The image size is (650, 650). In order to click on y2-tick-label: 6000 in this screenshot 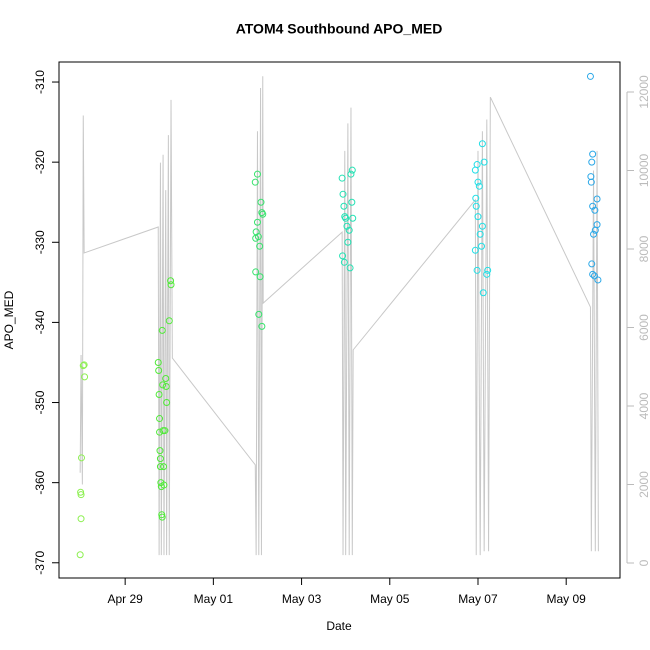, I will do `click(643, 327)`.